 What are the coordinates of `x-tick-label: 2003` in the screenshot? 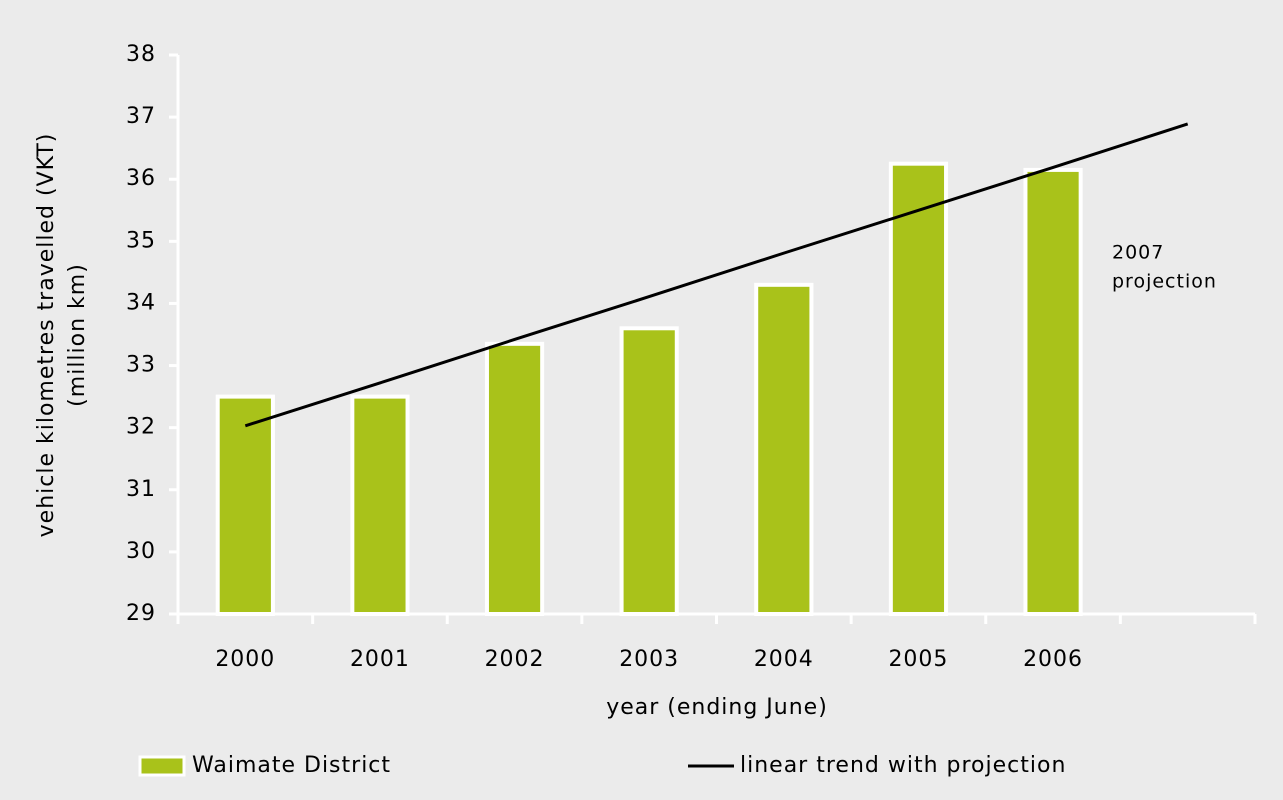 It's located at (649, 659).